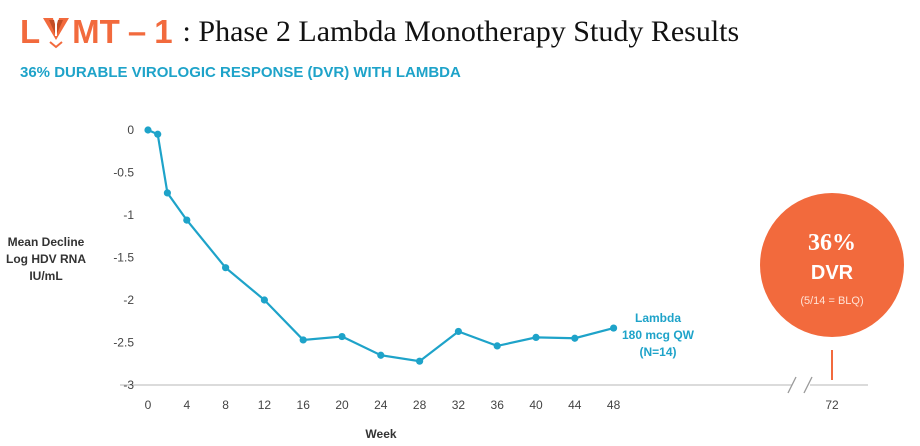  I want to click on y-axis-label: Mean Decline Log HDV RNA IU/mL, so click(46, 259).